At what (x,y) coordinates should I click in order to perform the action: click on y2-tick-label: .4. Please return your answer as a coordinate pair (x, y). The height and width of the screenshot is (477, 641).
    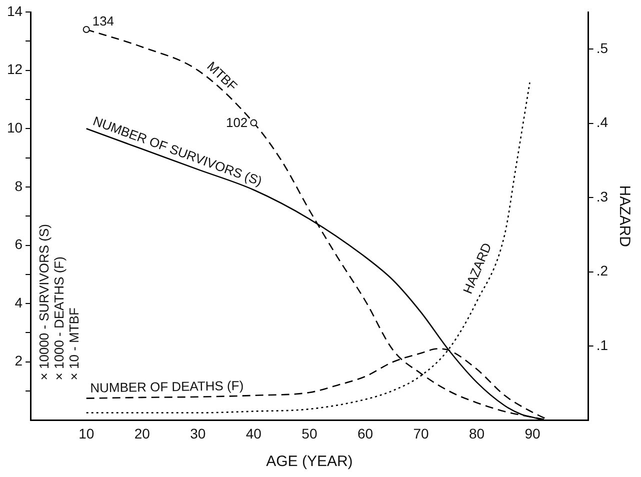
    Looking at the image, I should click on (602, 122).